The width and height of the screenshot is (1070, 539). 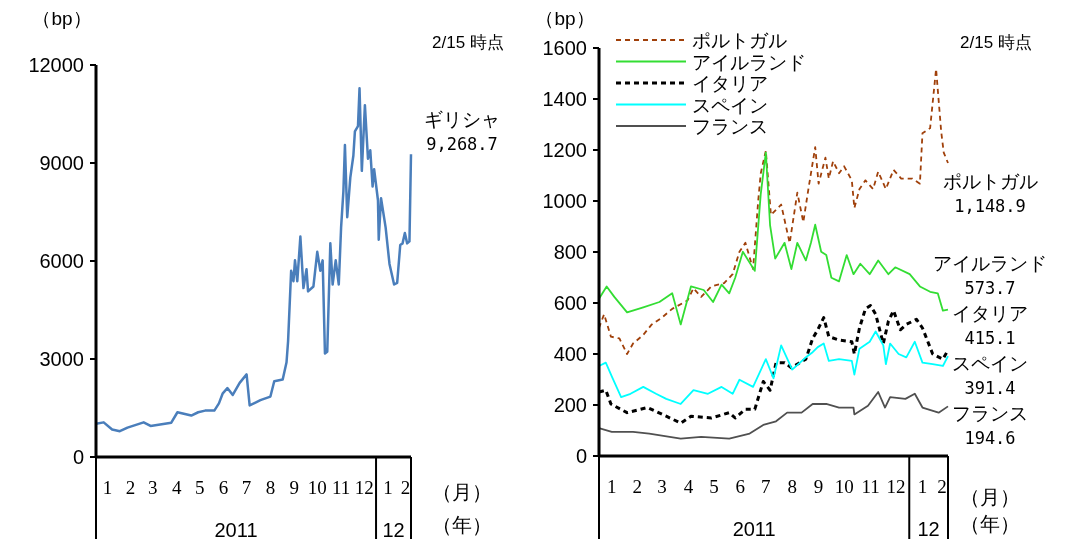 What do you see at coordinates (564, 48) in the screenshot?
I see `y-tick-label: 1600` at bounding box center [564, 48].